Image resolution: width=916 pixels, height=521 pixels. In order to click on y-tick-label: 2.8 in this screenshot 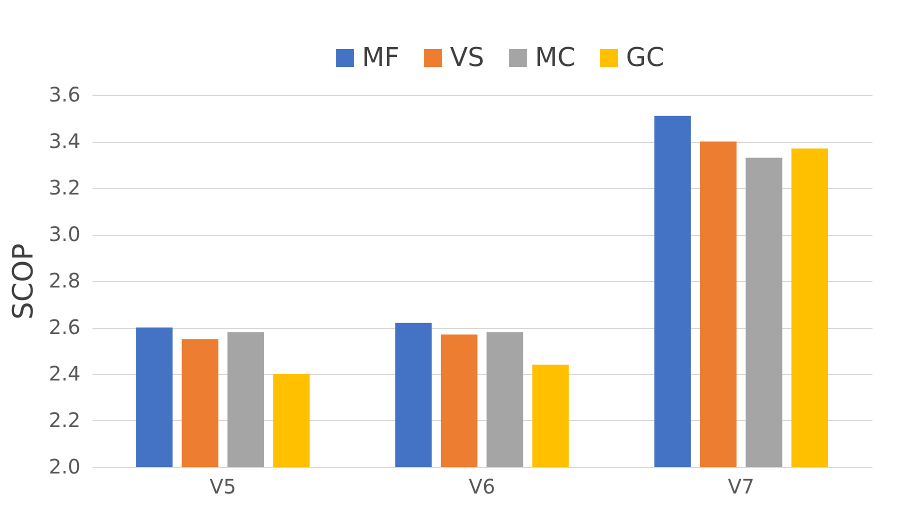, I will do `click(64, 280)`.